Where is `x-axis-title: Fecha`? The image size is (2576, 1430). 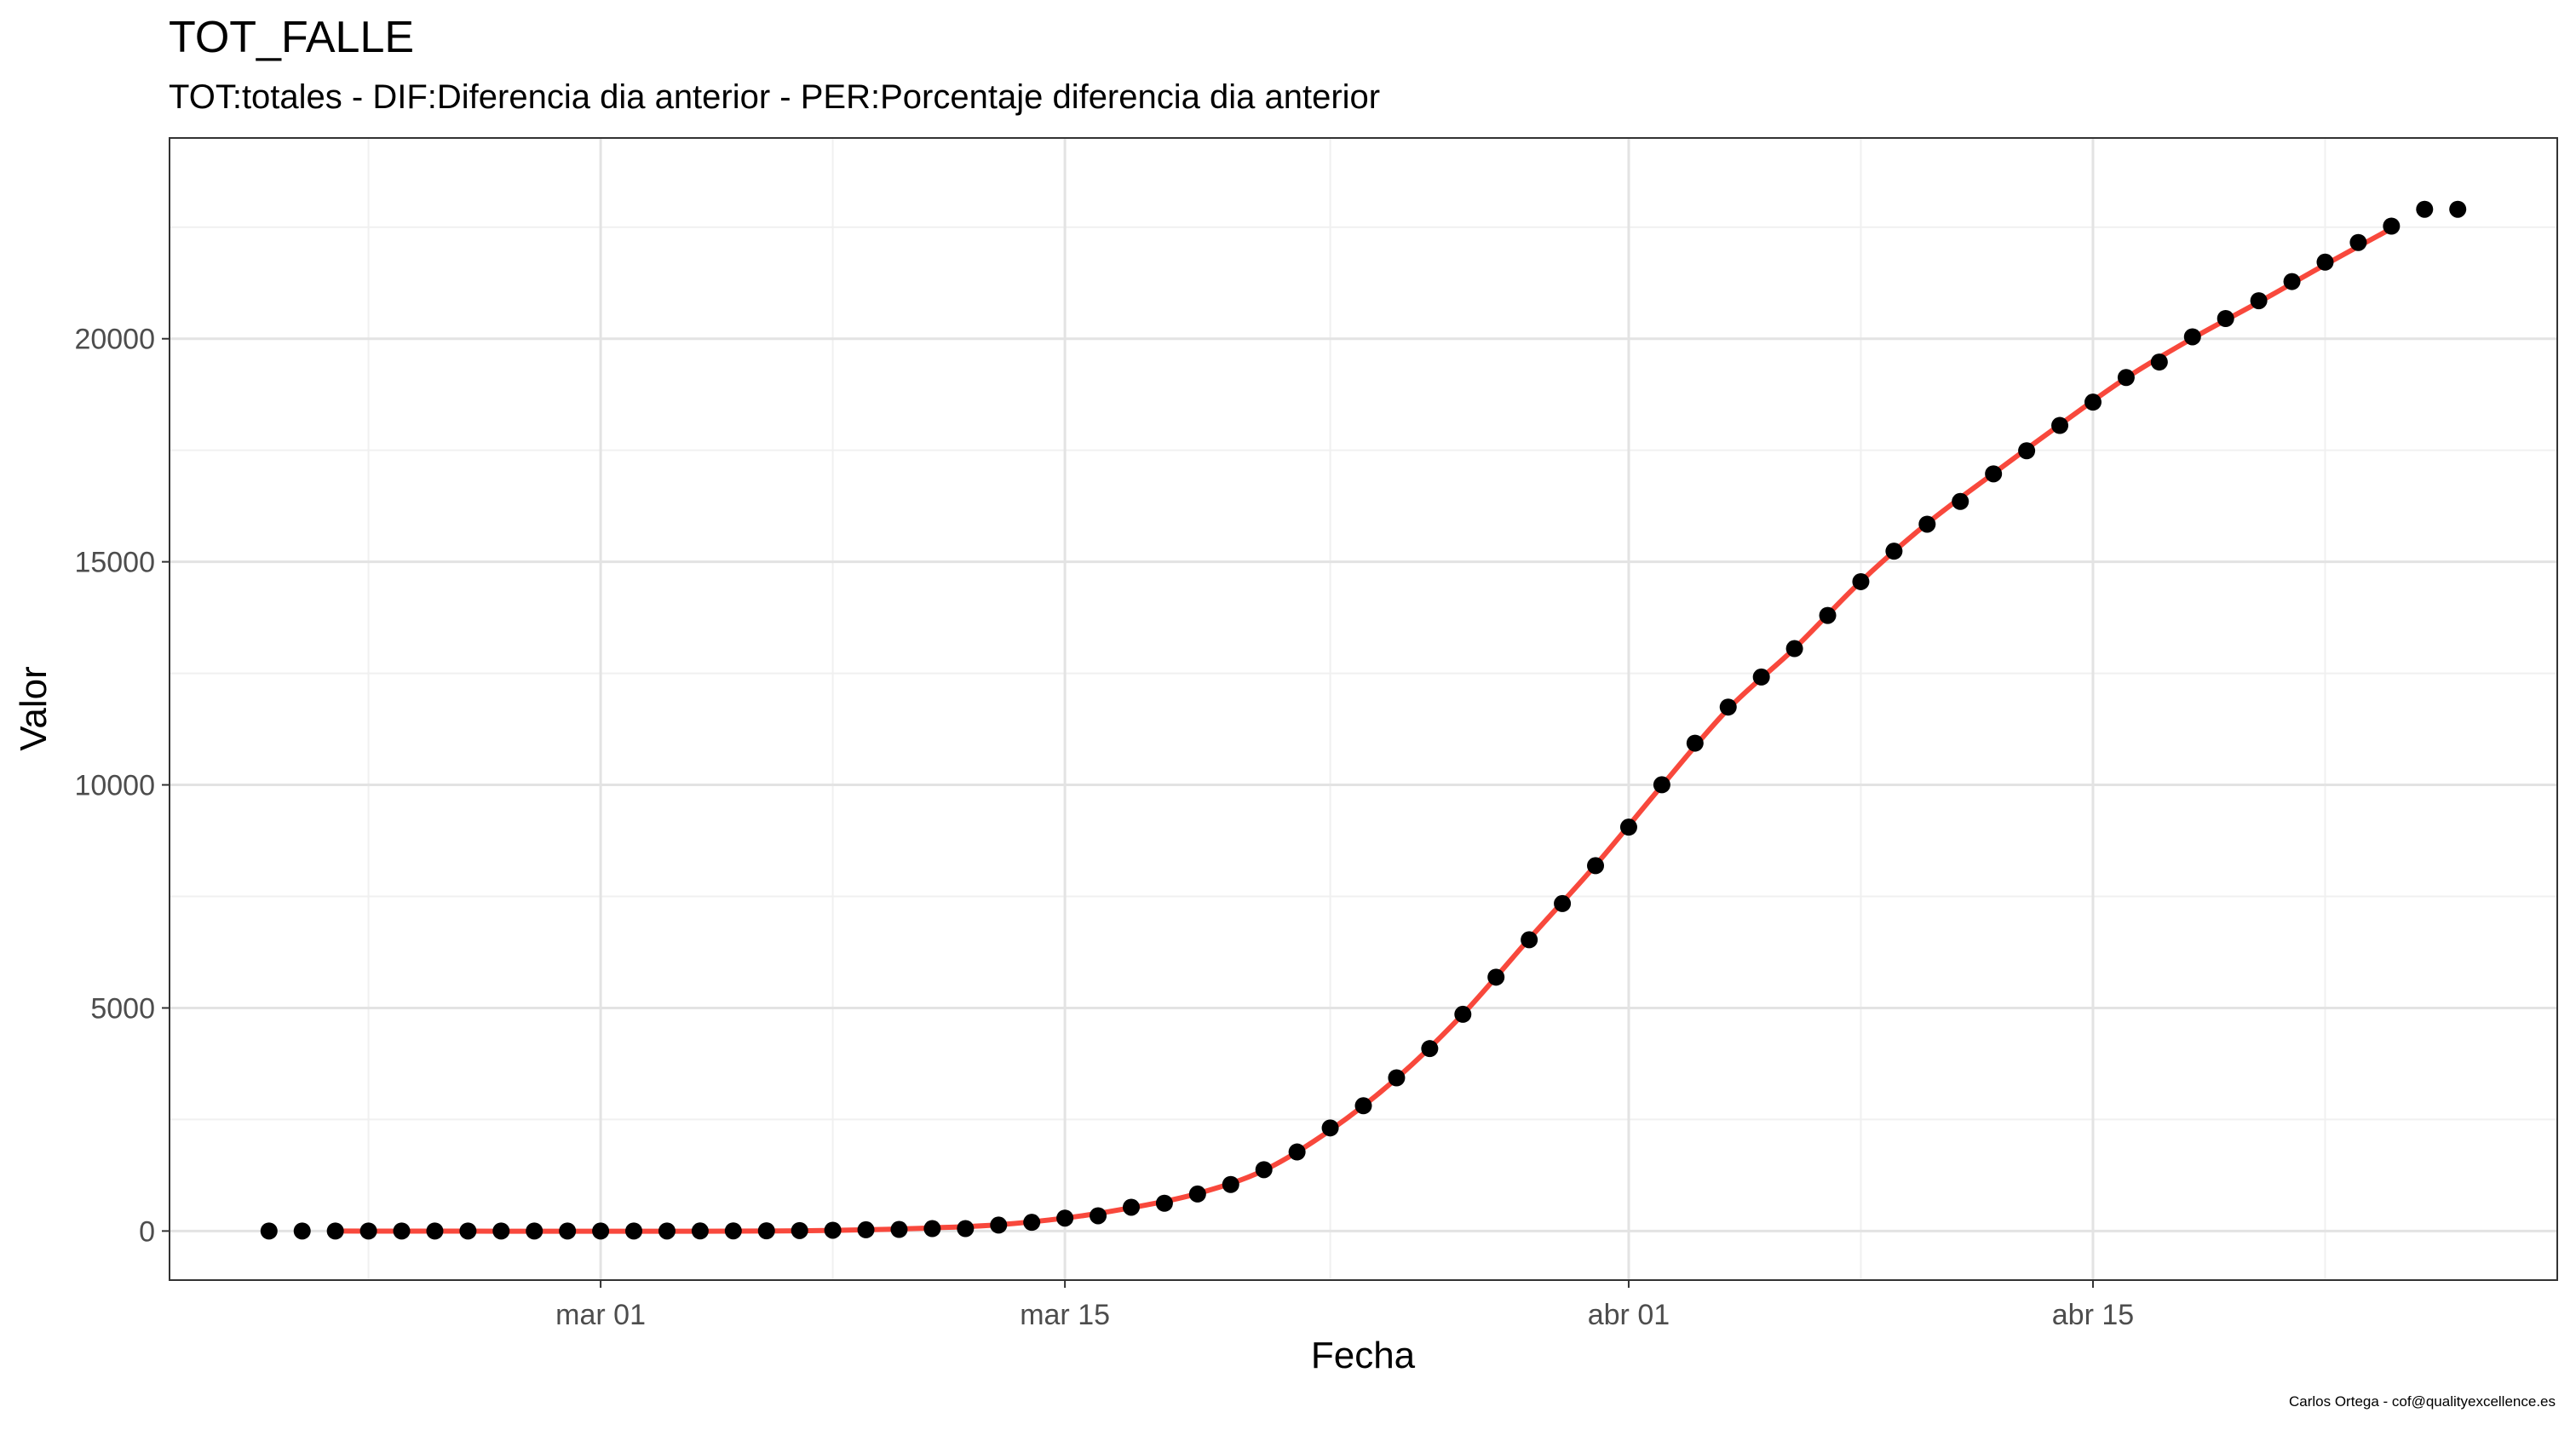
x-axis-title: Fecha is located at coordinates (1363, 1355).